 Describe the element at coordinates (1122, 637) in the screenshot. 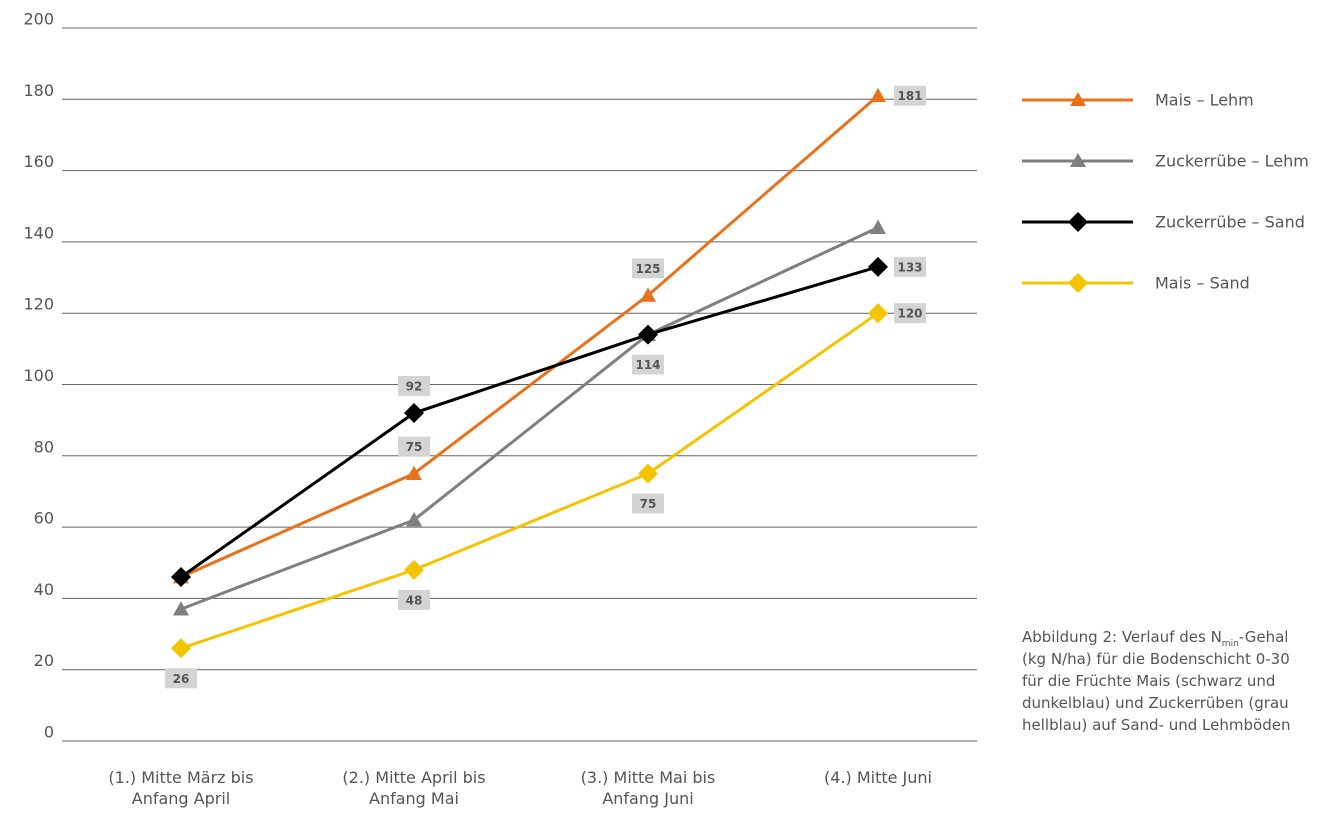

I see `caption-text: Abbildung 2: Verlauf des N` at that location.